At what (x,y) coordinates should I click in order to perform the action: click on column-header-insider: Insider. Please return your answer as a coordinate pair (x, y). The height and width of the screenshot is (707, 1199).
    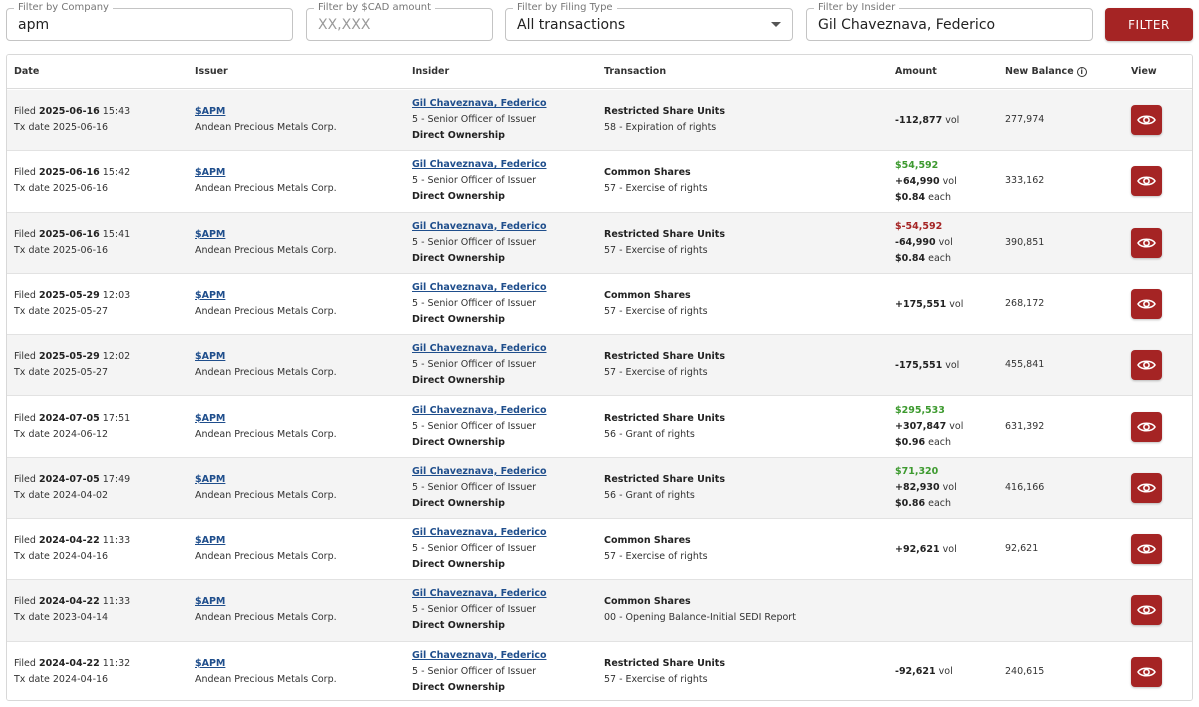
    Looking at the image, I should click on (431, 71).